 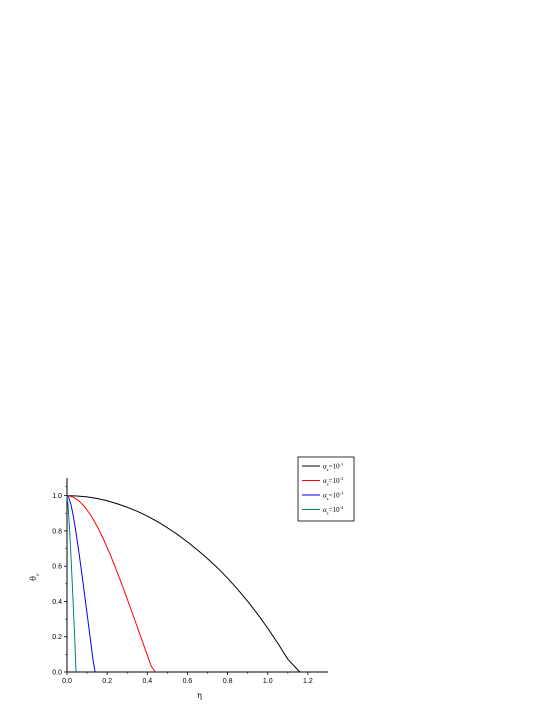 What do you see at coordinates (268, 681) in the screenshot?
I see `x-tick-label: 1.0` at bounding box center [268, 681].